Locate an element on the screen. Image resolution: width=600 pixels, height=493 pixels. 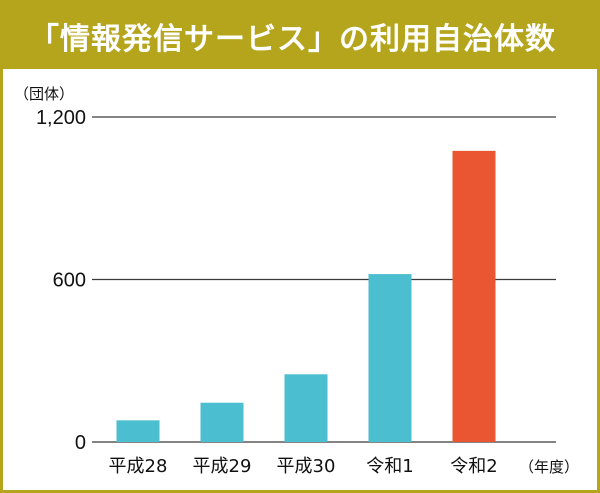
category-label-1: 平成29 is located at coordinates (222, 466).